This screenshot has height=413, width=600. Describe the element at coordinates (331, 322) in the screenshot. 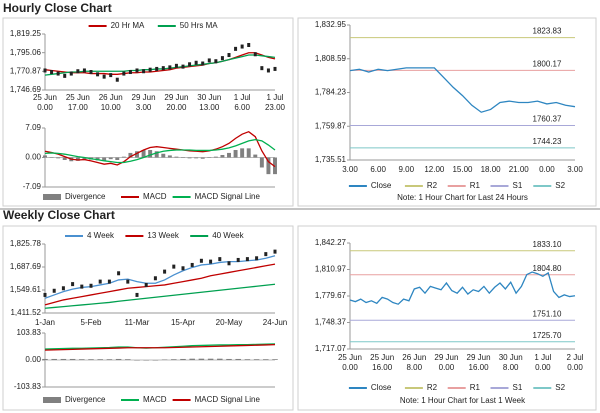

I see `y-tick-label: 1,748.37` at that location.